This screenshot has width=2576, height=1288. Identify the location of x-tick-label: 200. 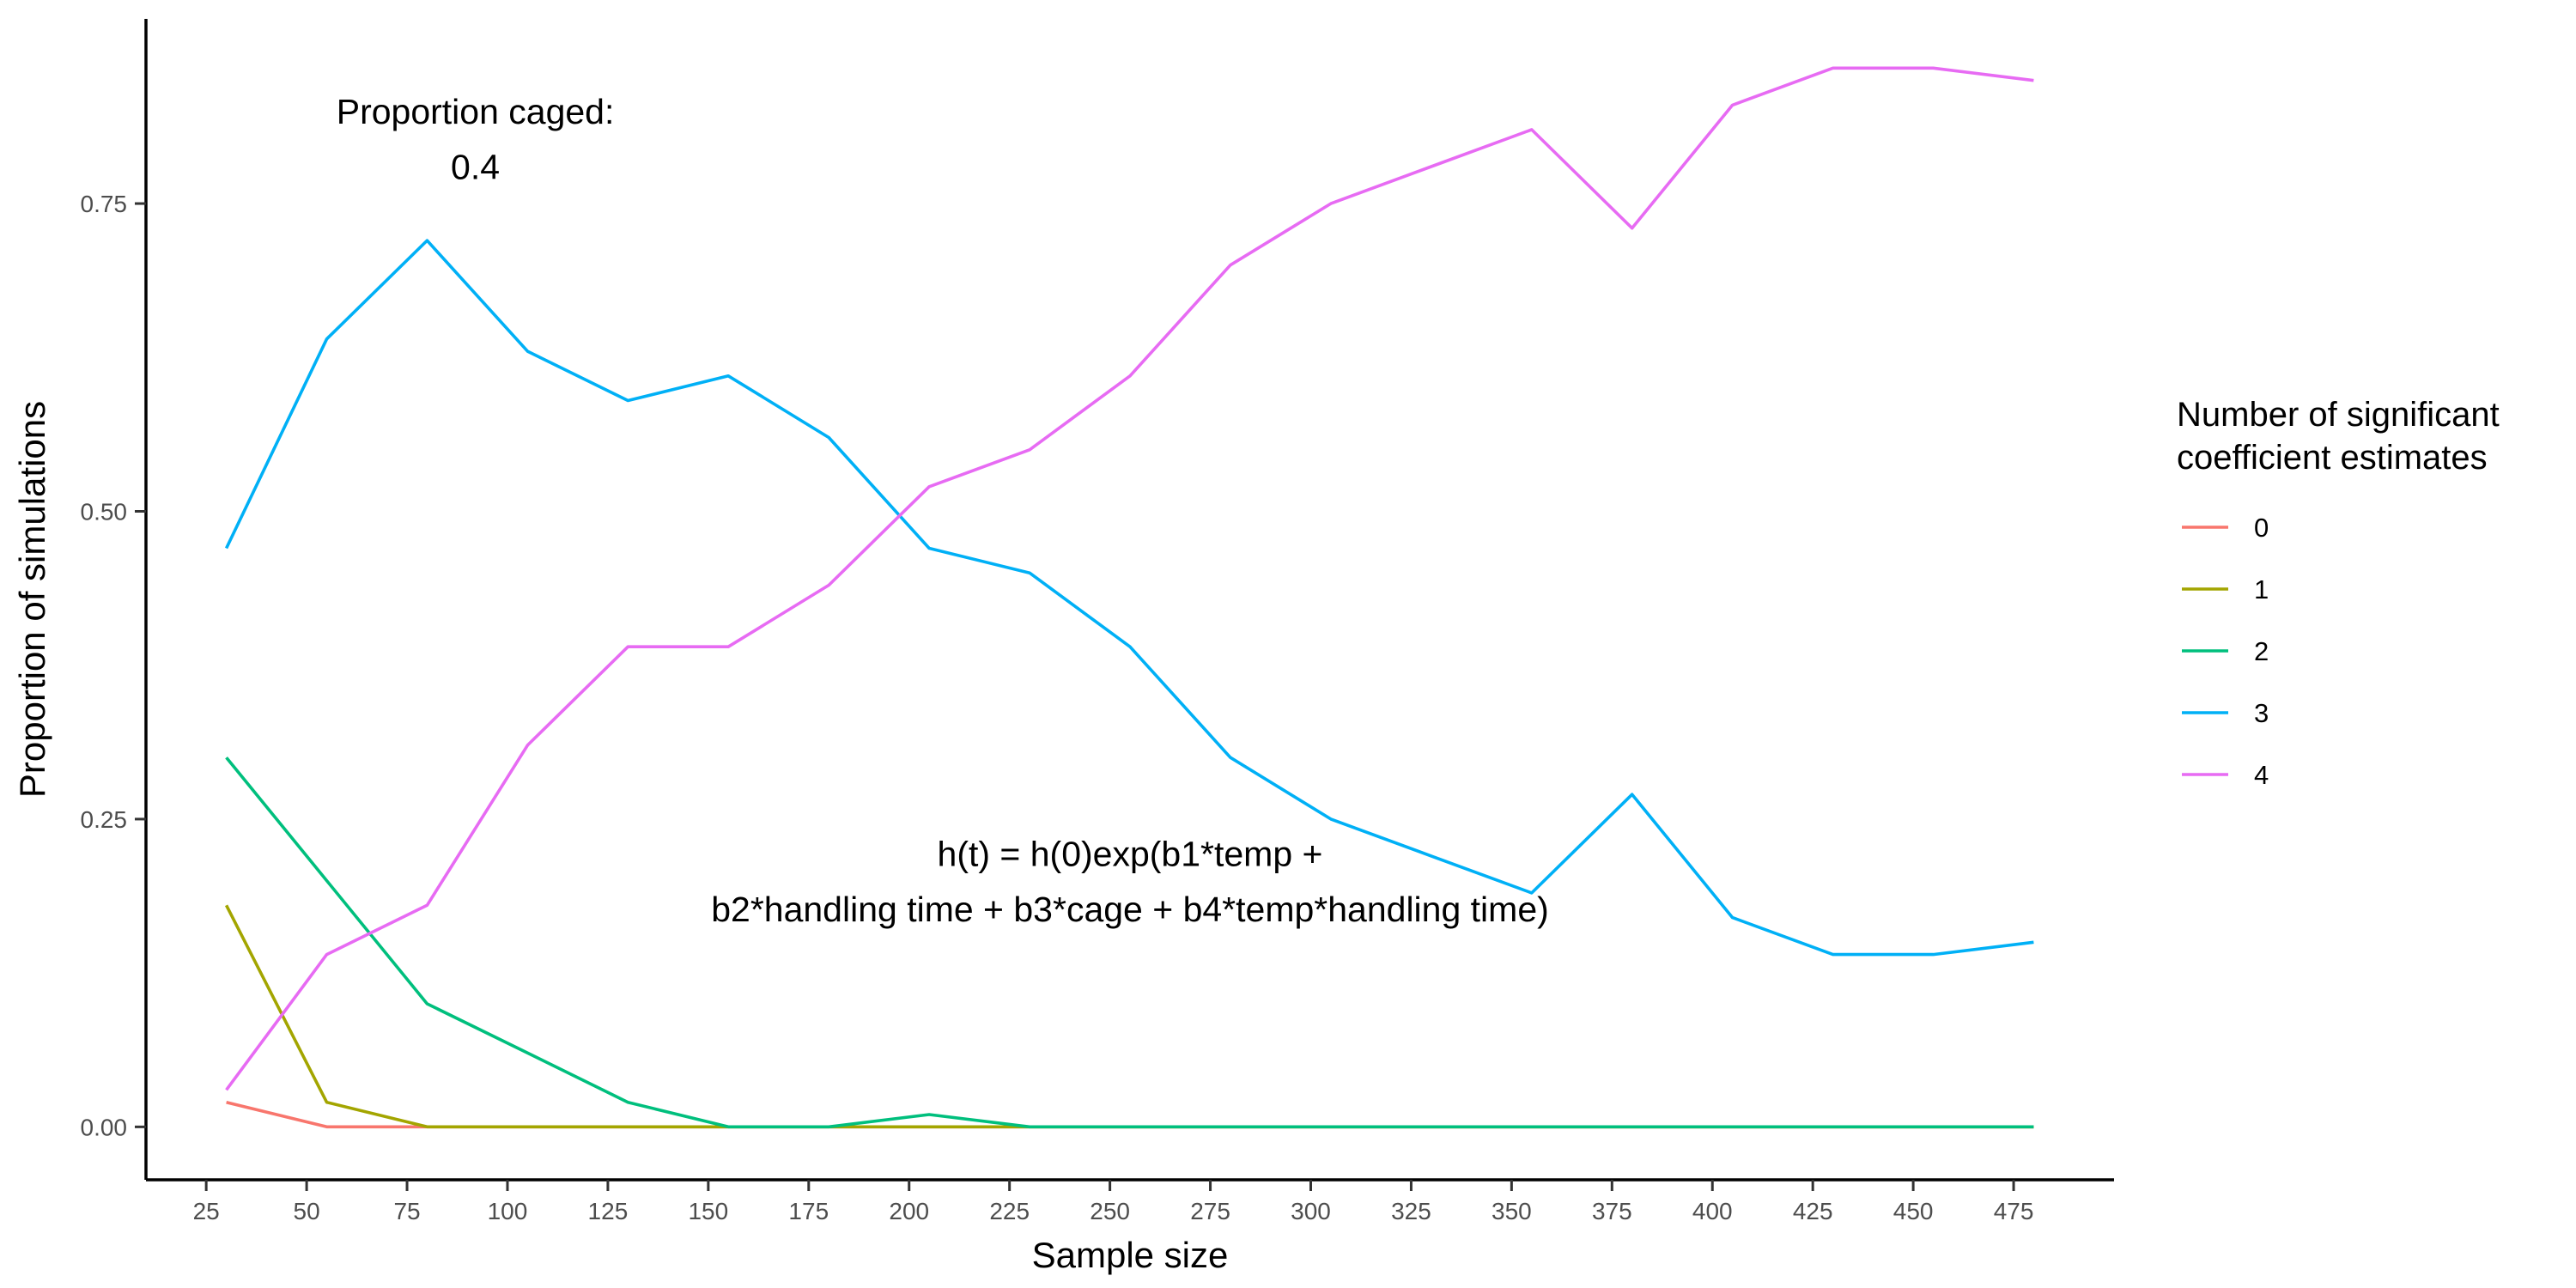
(909, 1211).